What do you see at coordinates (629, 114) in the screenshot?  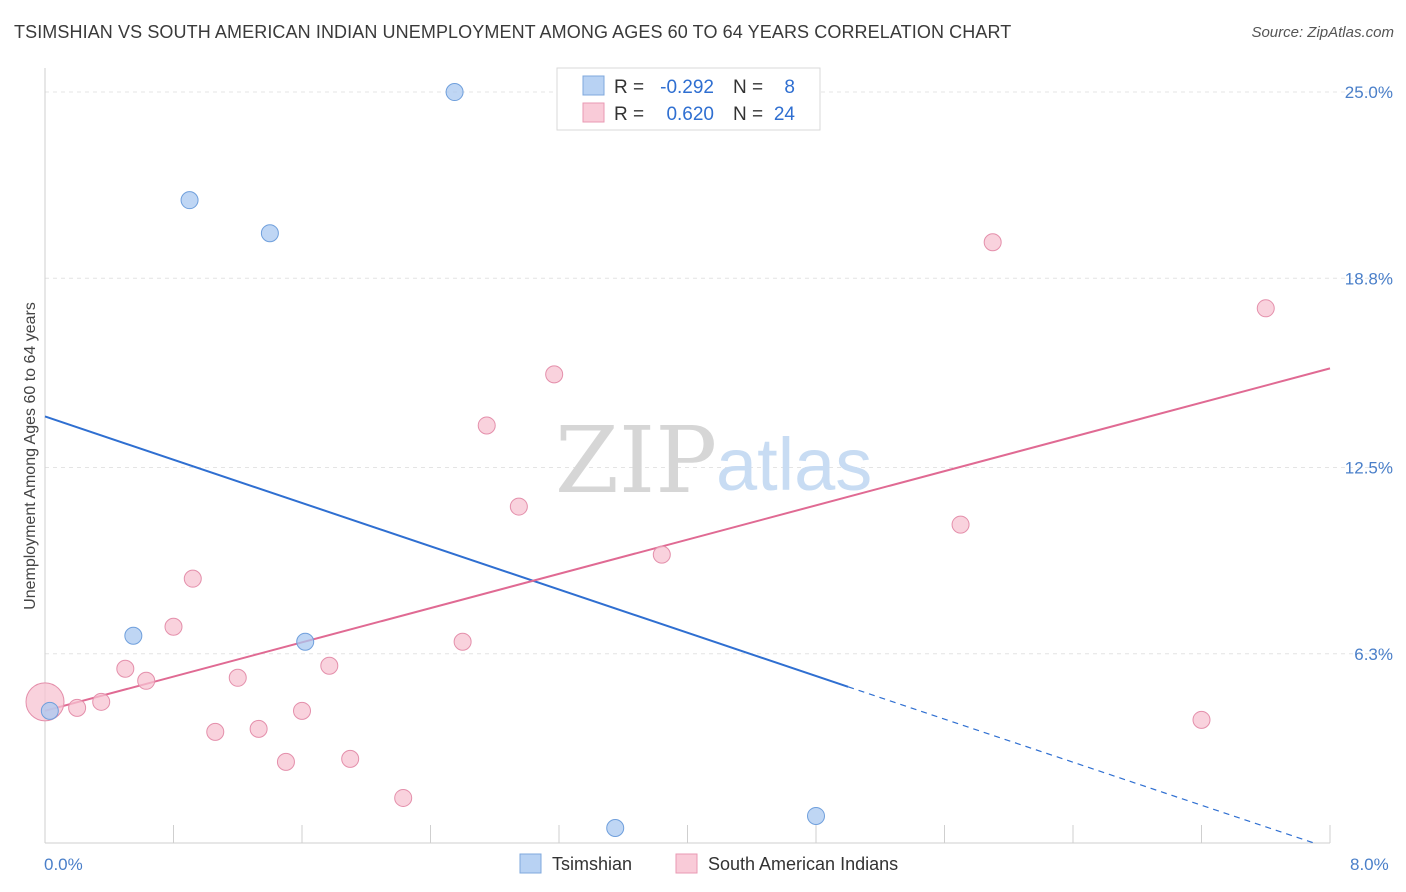 I see `legend-r-label-2: R =` at bounding box center [629, 114].